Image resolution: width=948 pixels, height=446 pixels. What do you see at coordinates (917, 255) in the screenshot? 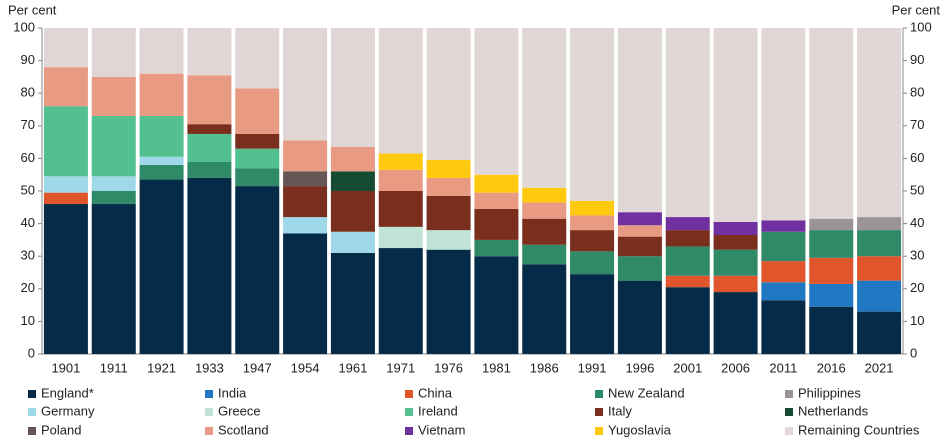
I see `y2-tick-label: 30` at bounding box center [917, 255].